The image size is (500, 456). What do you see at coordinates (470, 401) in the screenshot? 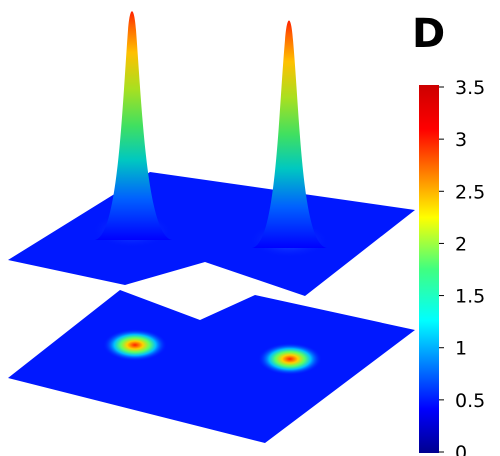
I see `colorbar-tick-label: 0.5` at bounding box center [470, 401].